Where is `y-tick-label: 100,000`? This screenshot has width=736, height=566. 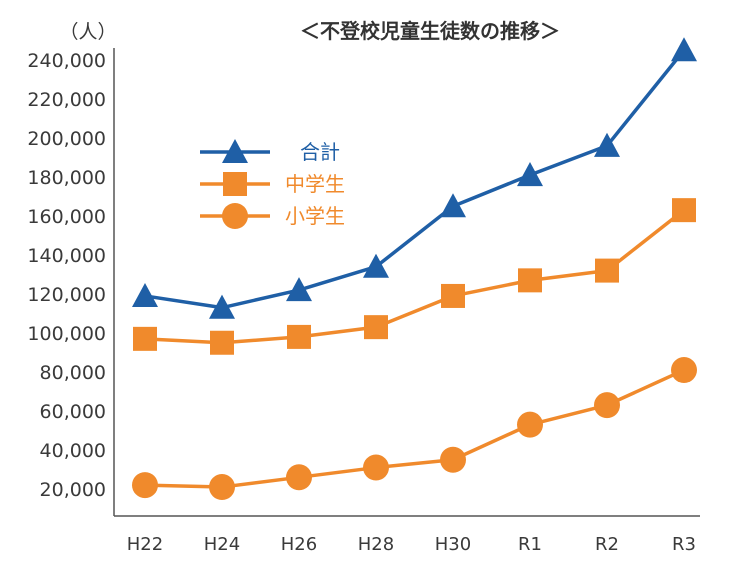
y-tick-label: 100,000 is located at coordinates (66, 334).